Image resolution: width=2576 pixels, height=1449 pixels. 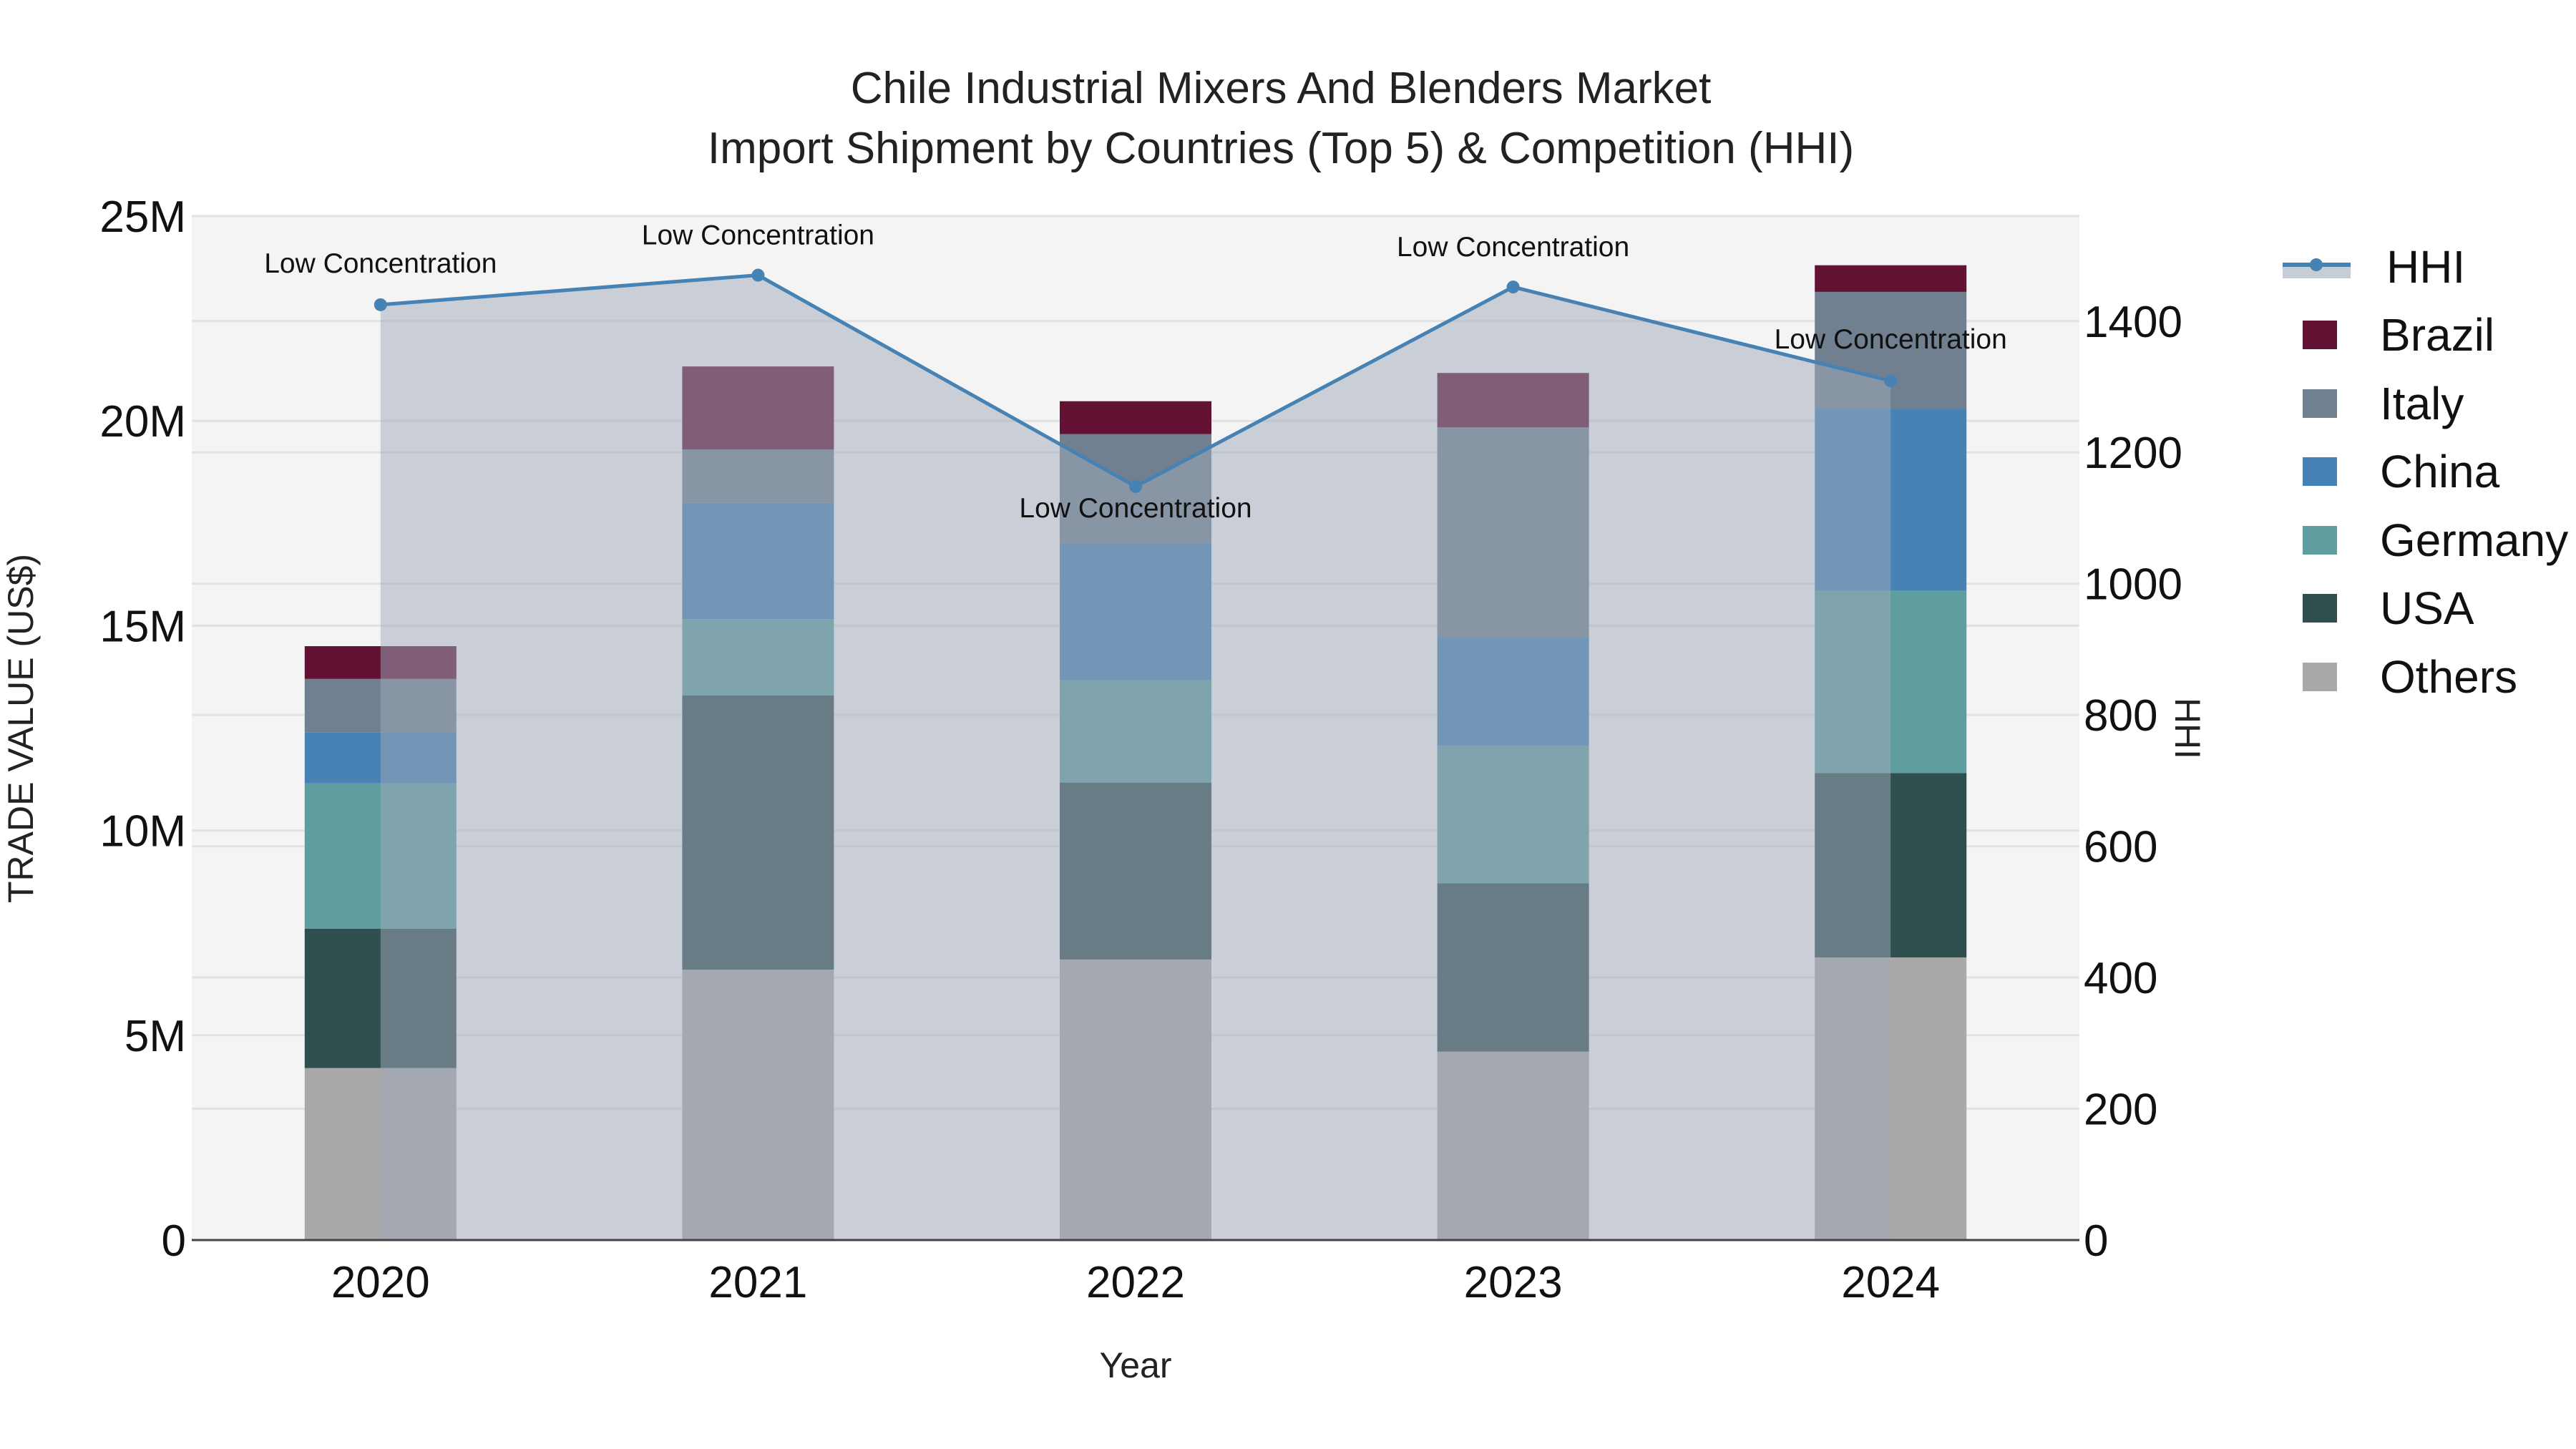 I want to click on legend: HHI Brazil Italy China Germany USA Others, so click(x=2421, y=472).